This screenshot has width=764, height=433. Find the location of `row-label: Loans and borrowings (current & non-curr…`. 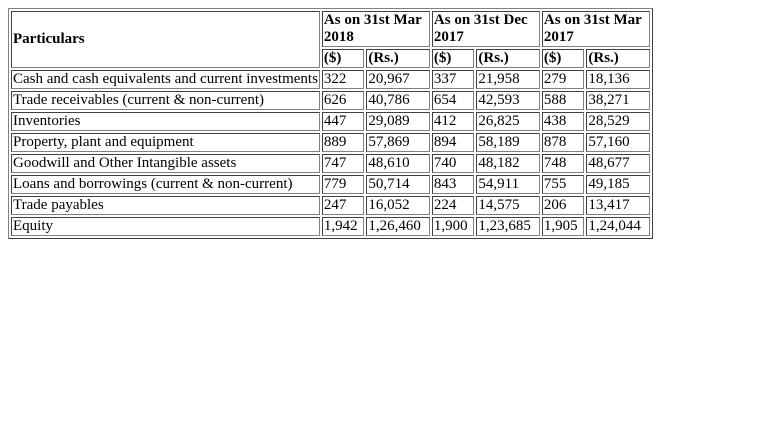

row-label: Loans and borrowings (current & non-curr… is located at coordinates (165, 184).